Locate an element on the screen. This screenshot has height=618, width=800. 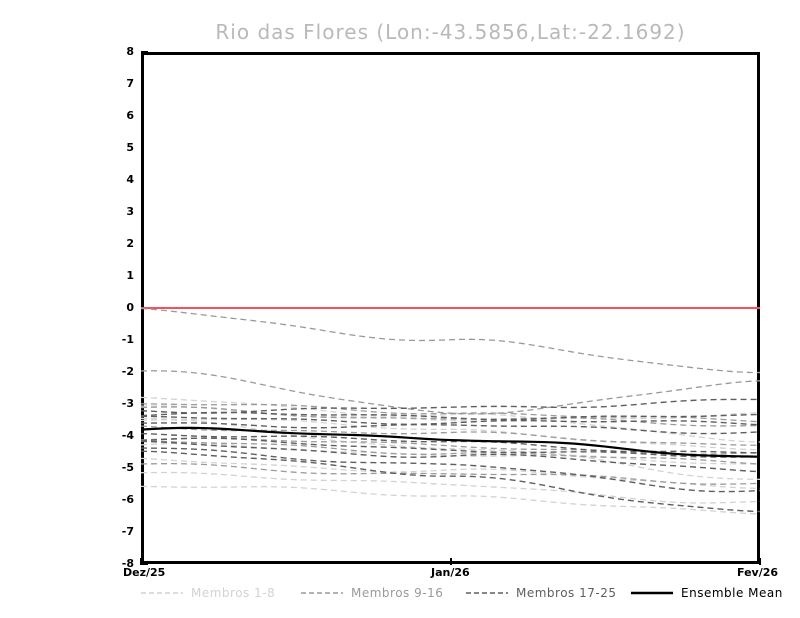
y-tick-label: -3 is located at coordinates (127, 403).